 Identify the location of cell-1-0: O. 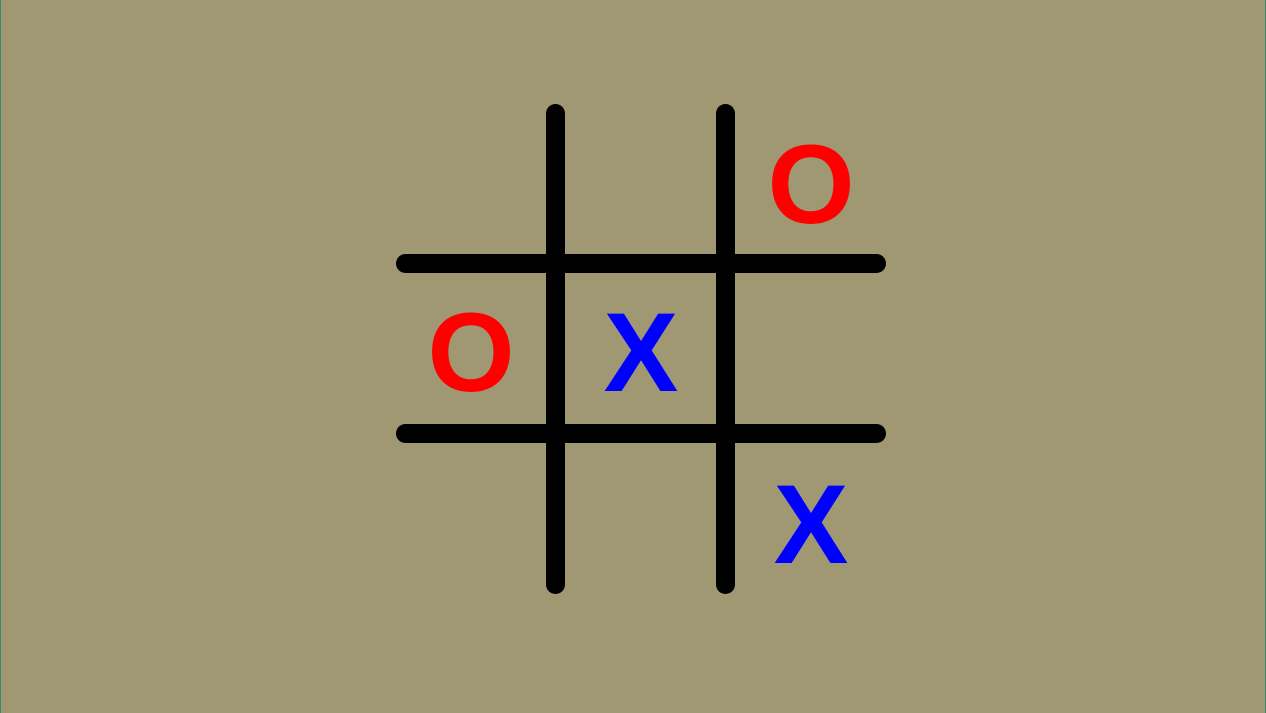
(471, 353).